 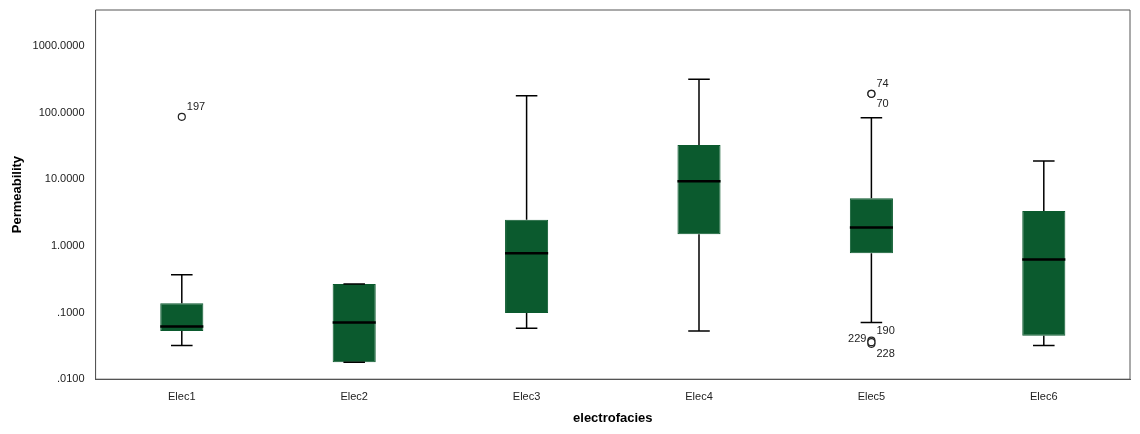 What do you see at coordinates (526, 395) in the screenshot?
I see `x-tick-label: Elec3` at bounding box center [526, 395].